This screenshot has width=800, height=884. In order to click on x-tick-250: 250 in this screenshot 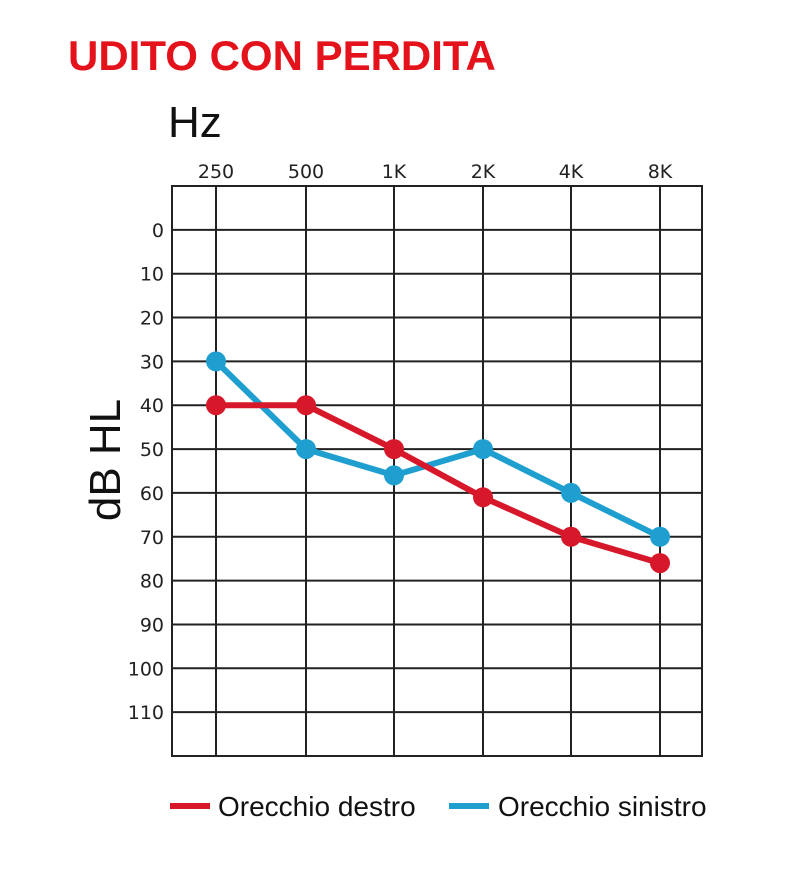, I will do `click(216, 172)`.